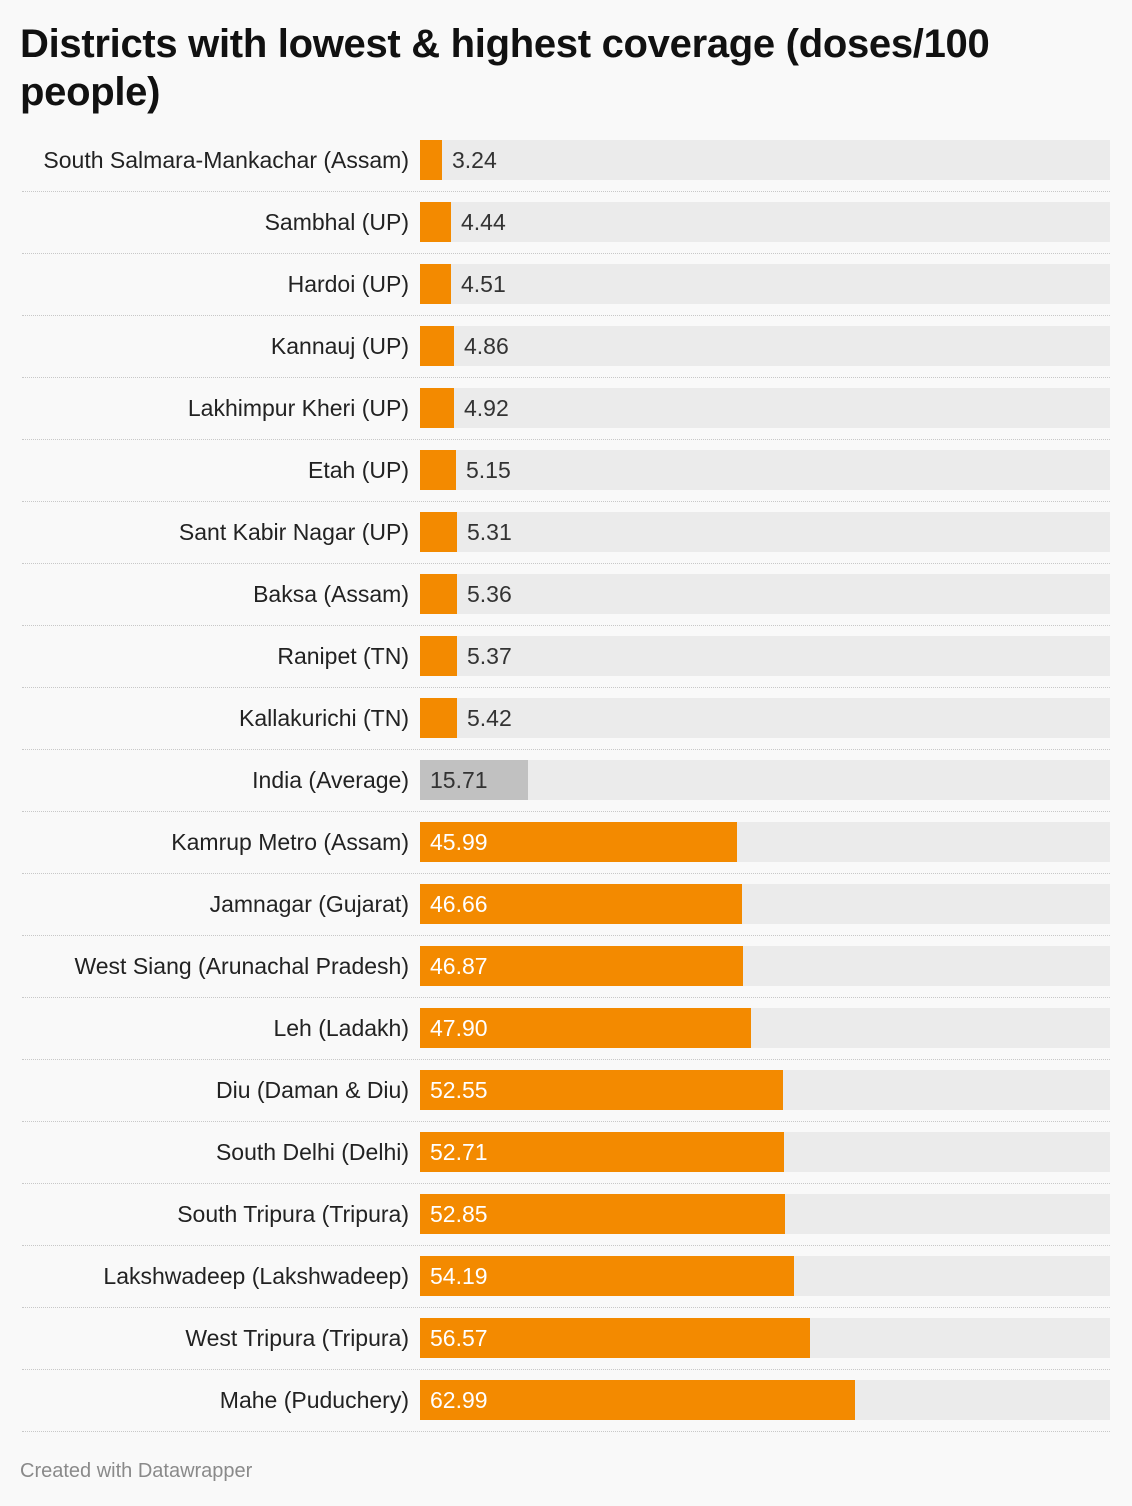 This screenshot has width=1132, height=1506. Describe the element at coordinates (330, 780) in the screenshot. I see `category-label: India (Average)` at that location.